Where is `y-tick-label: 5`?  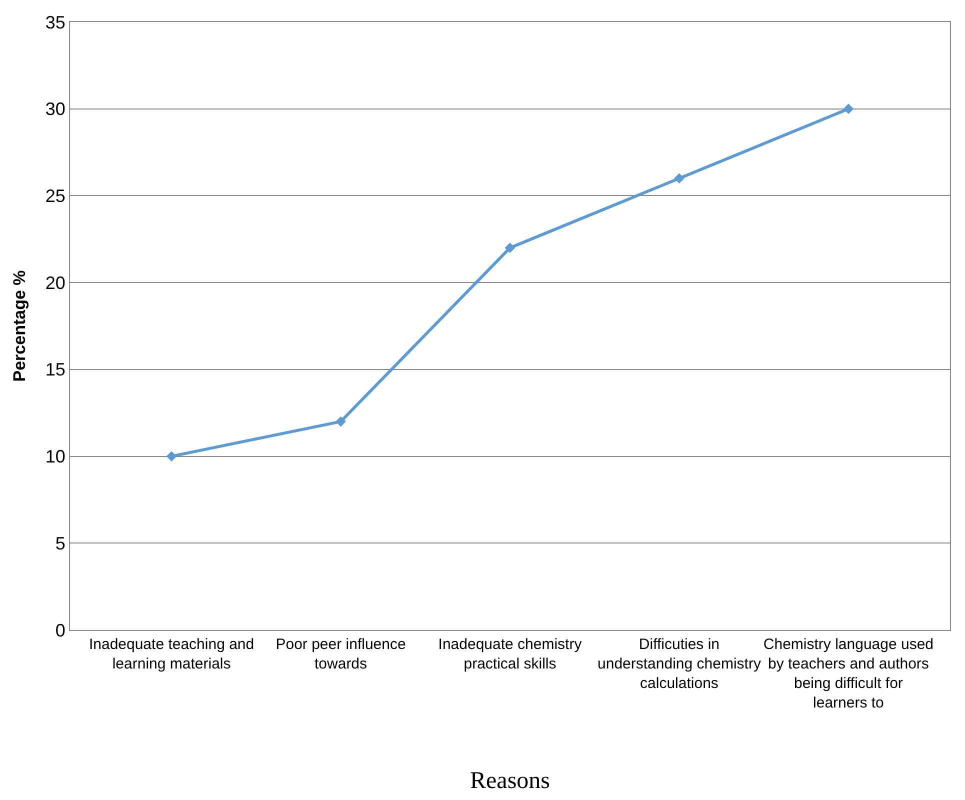 y-tick-label: 5 is located at coordinates (60, 543).